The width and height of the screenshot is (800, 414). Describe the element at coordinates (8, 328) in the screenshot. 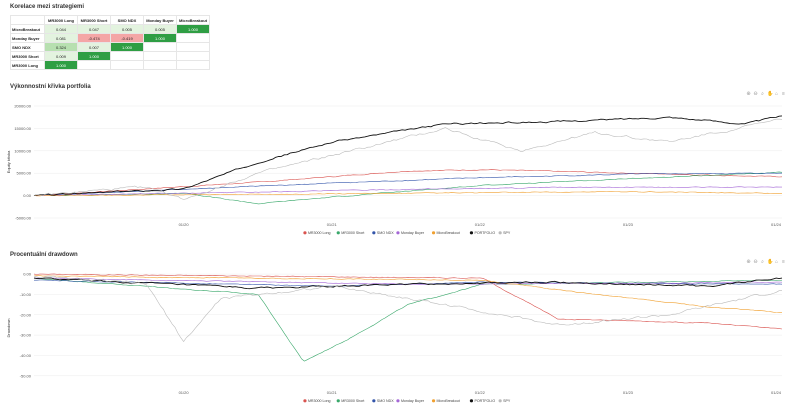

I see `y-axis-label: Drawdown` at that location.